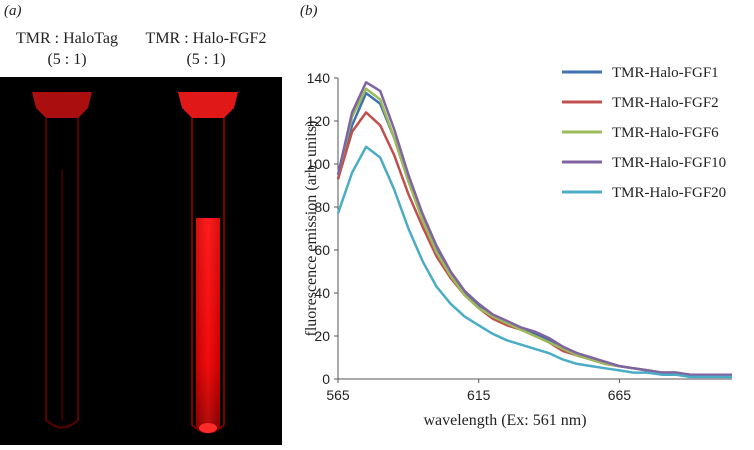 The height and width of the screenshot is (450, 754). What do you see at coordinates (309, 11) in the screenshot?
I see `panel-label: (b)` at bounding box center [309, 11].